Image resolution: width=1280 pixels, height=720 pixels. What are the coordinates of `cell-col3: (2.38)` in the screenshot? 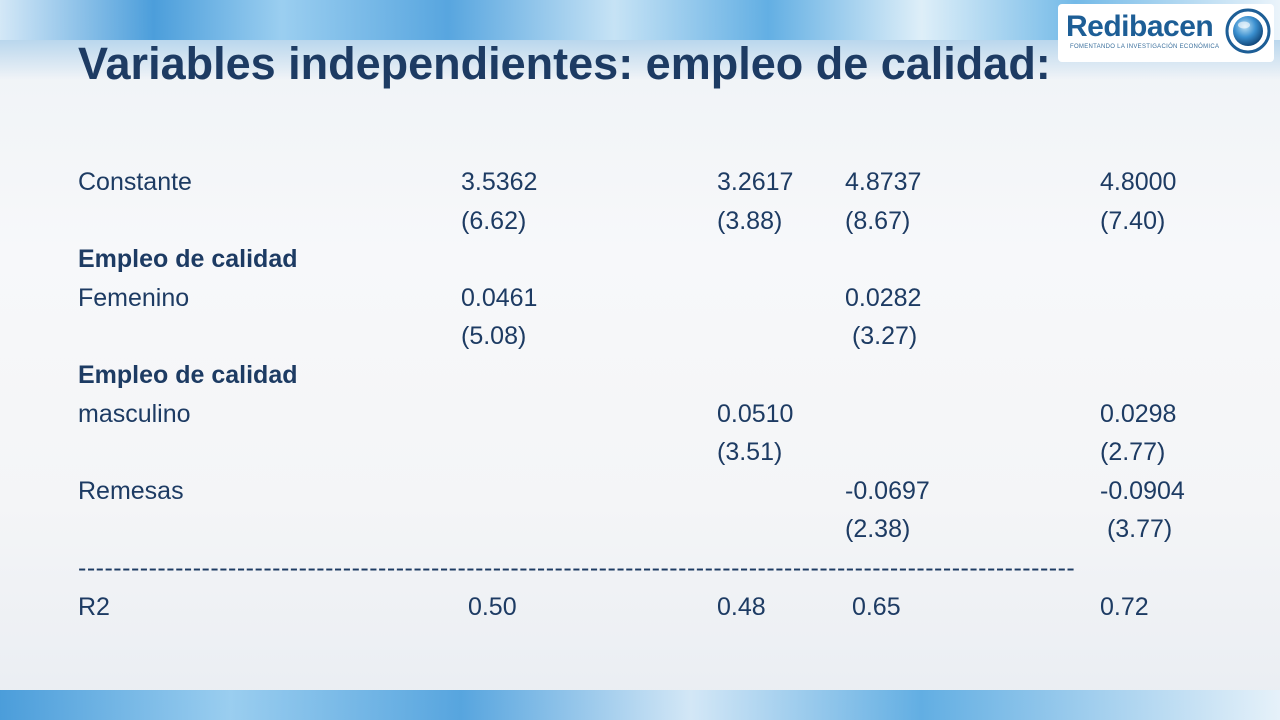 It's located at (878, 529).